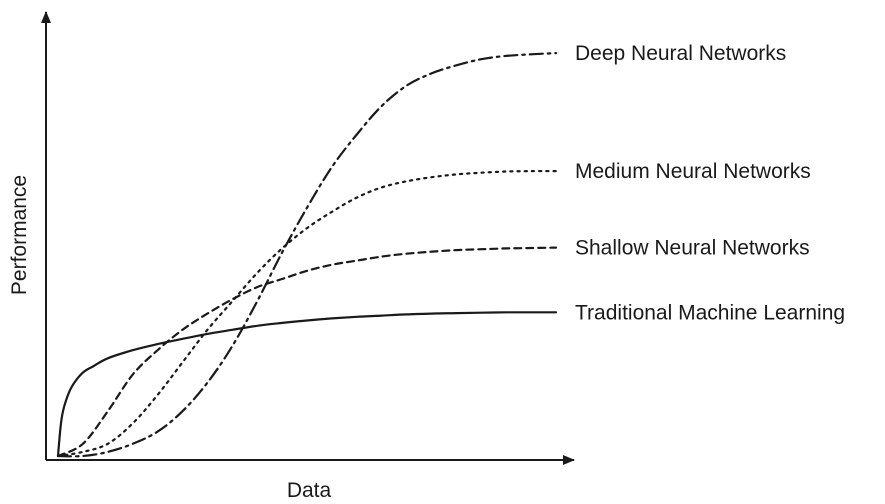 The height and width of the screenshot is (504, 885). I want to click on y-axis-label: Performance, so click(19, 235).